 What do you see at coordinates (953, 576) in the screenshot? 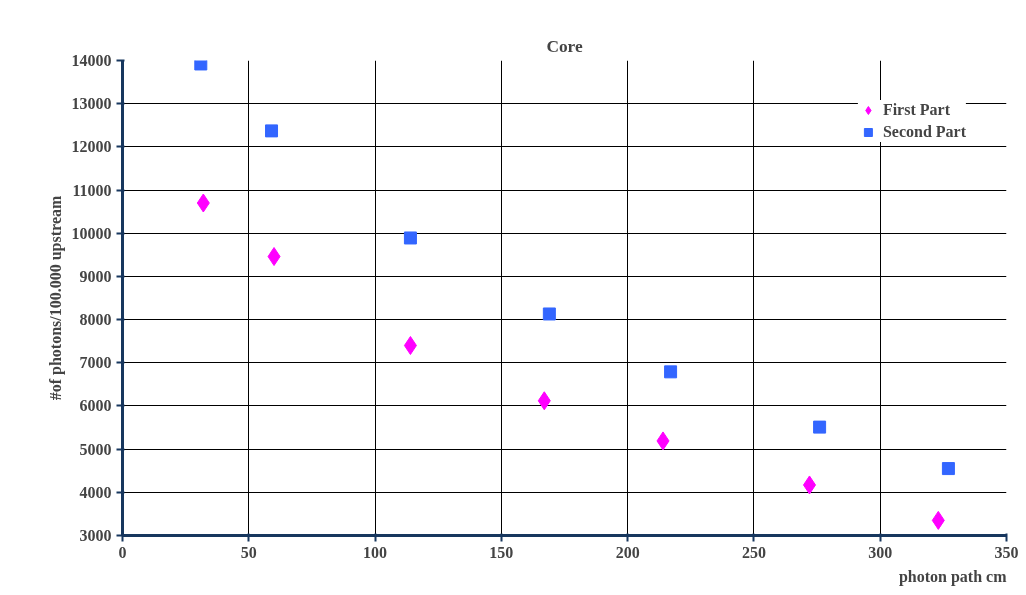
I see `x-axis-title: photon path cm` at bounding box center [953, 576].